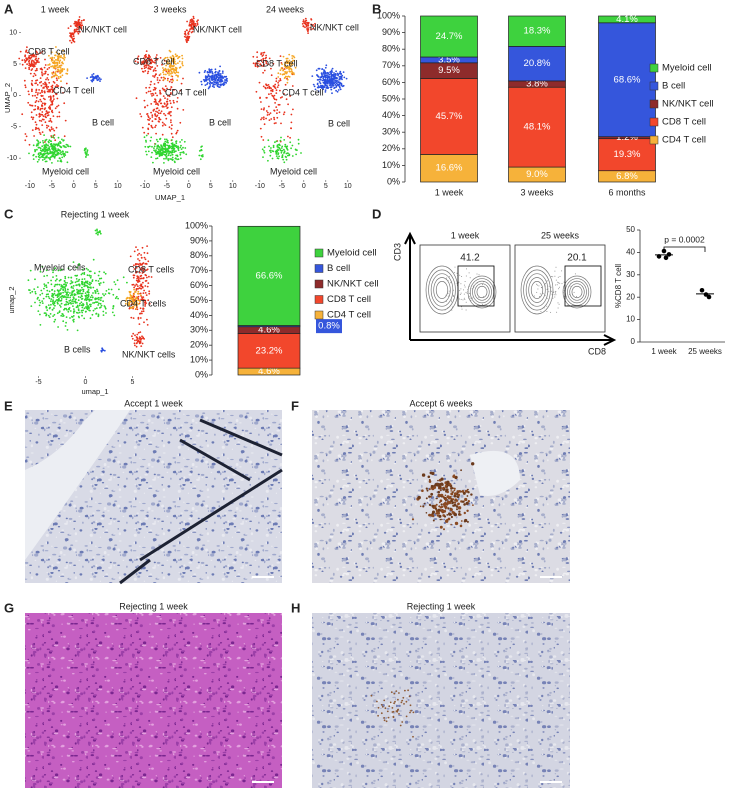  Describe the element at coordinates (630, 319) in the screenshot. I see `y-tick-label: 10` at that location.